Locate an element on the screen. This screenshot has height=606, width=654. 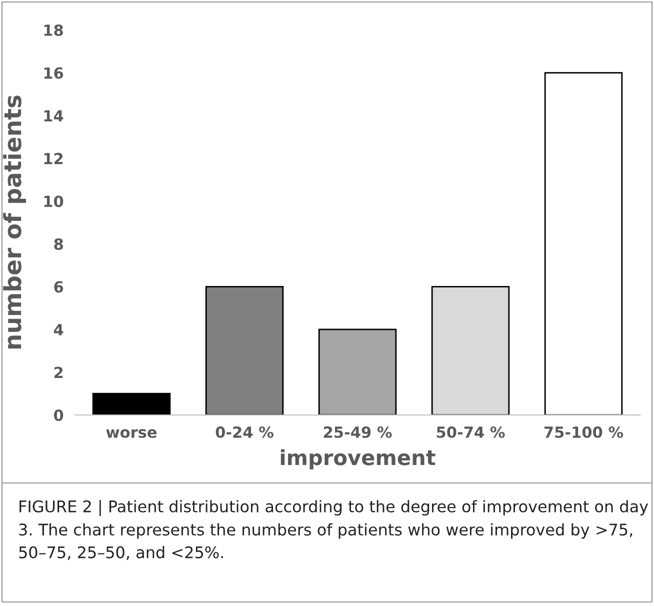
x-axis-title: improvement is located at coordinates (358, 459).